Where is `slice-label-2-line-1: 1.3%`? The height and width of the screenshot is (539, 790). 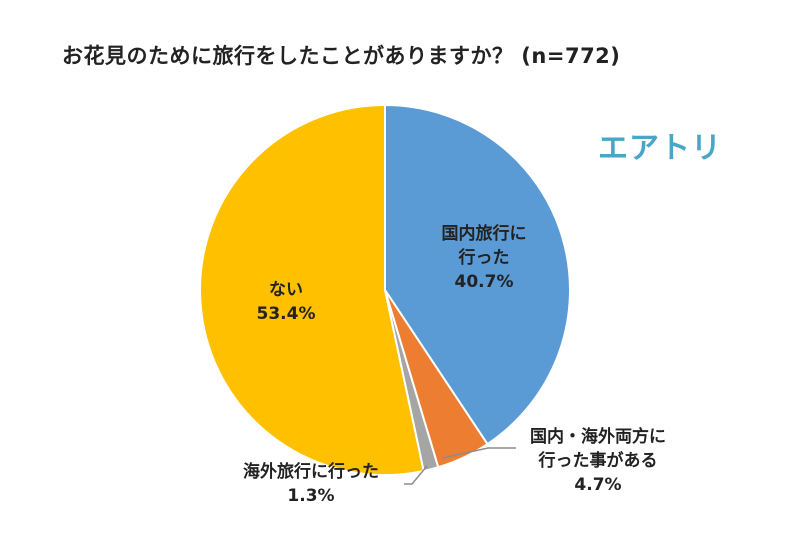 slice-label-2-line-1: 1.3% is located at coordinates (311, 496).